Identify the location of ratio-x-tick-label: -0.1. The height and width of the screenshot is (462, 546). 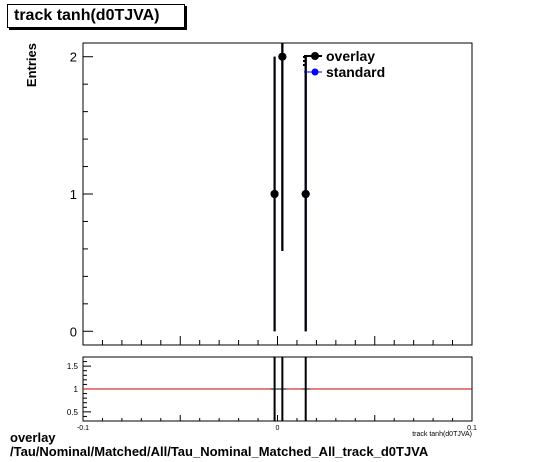
(83, 428).